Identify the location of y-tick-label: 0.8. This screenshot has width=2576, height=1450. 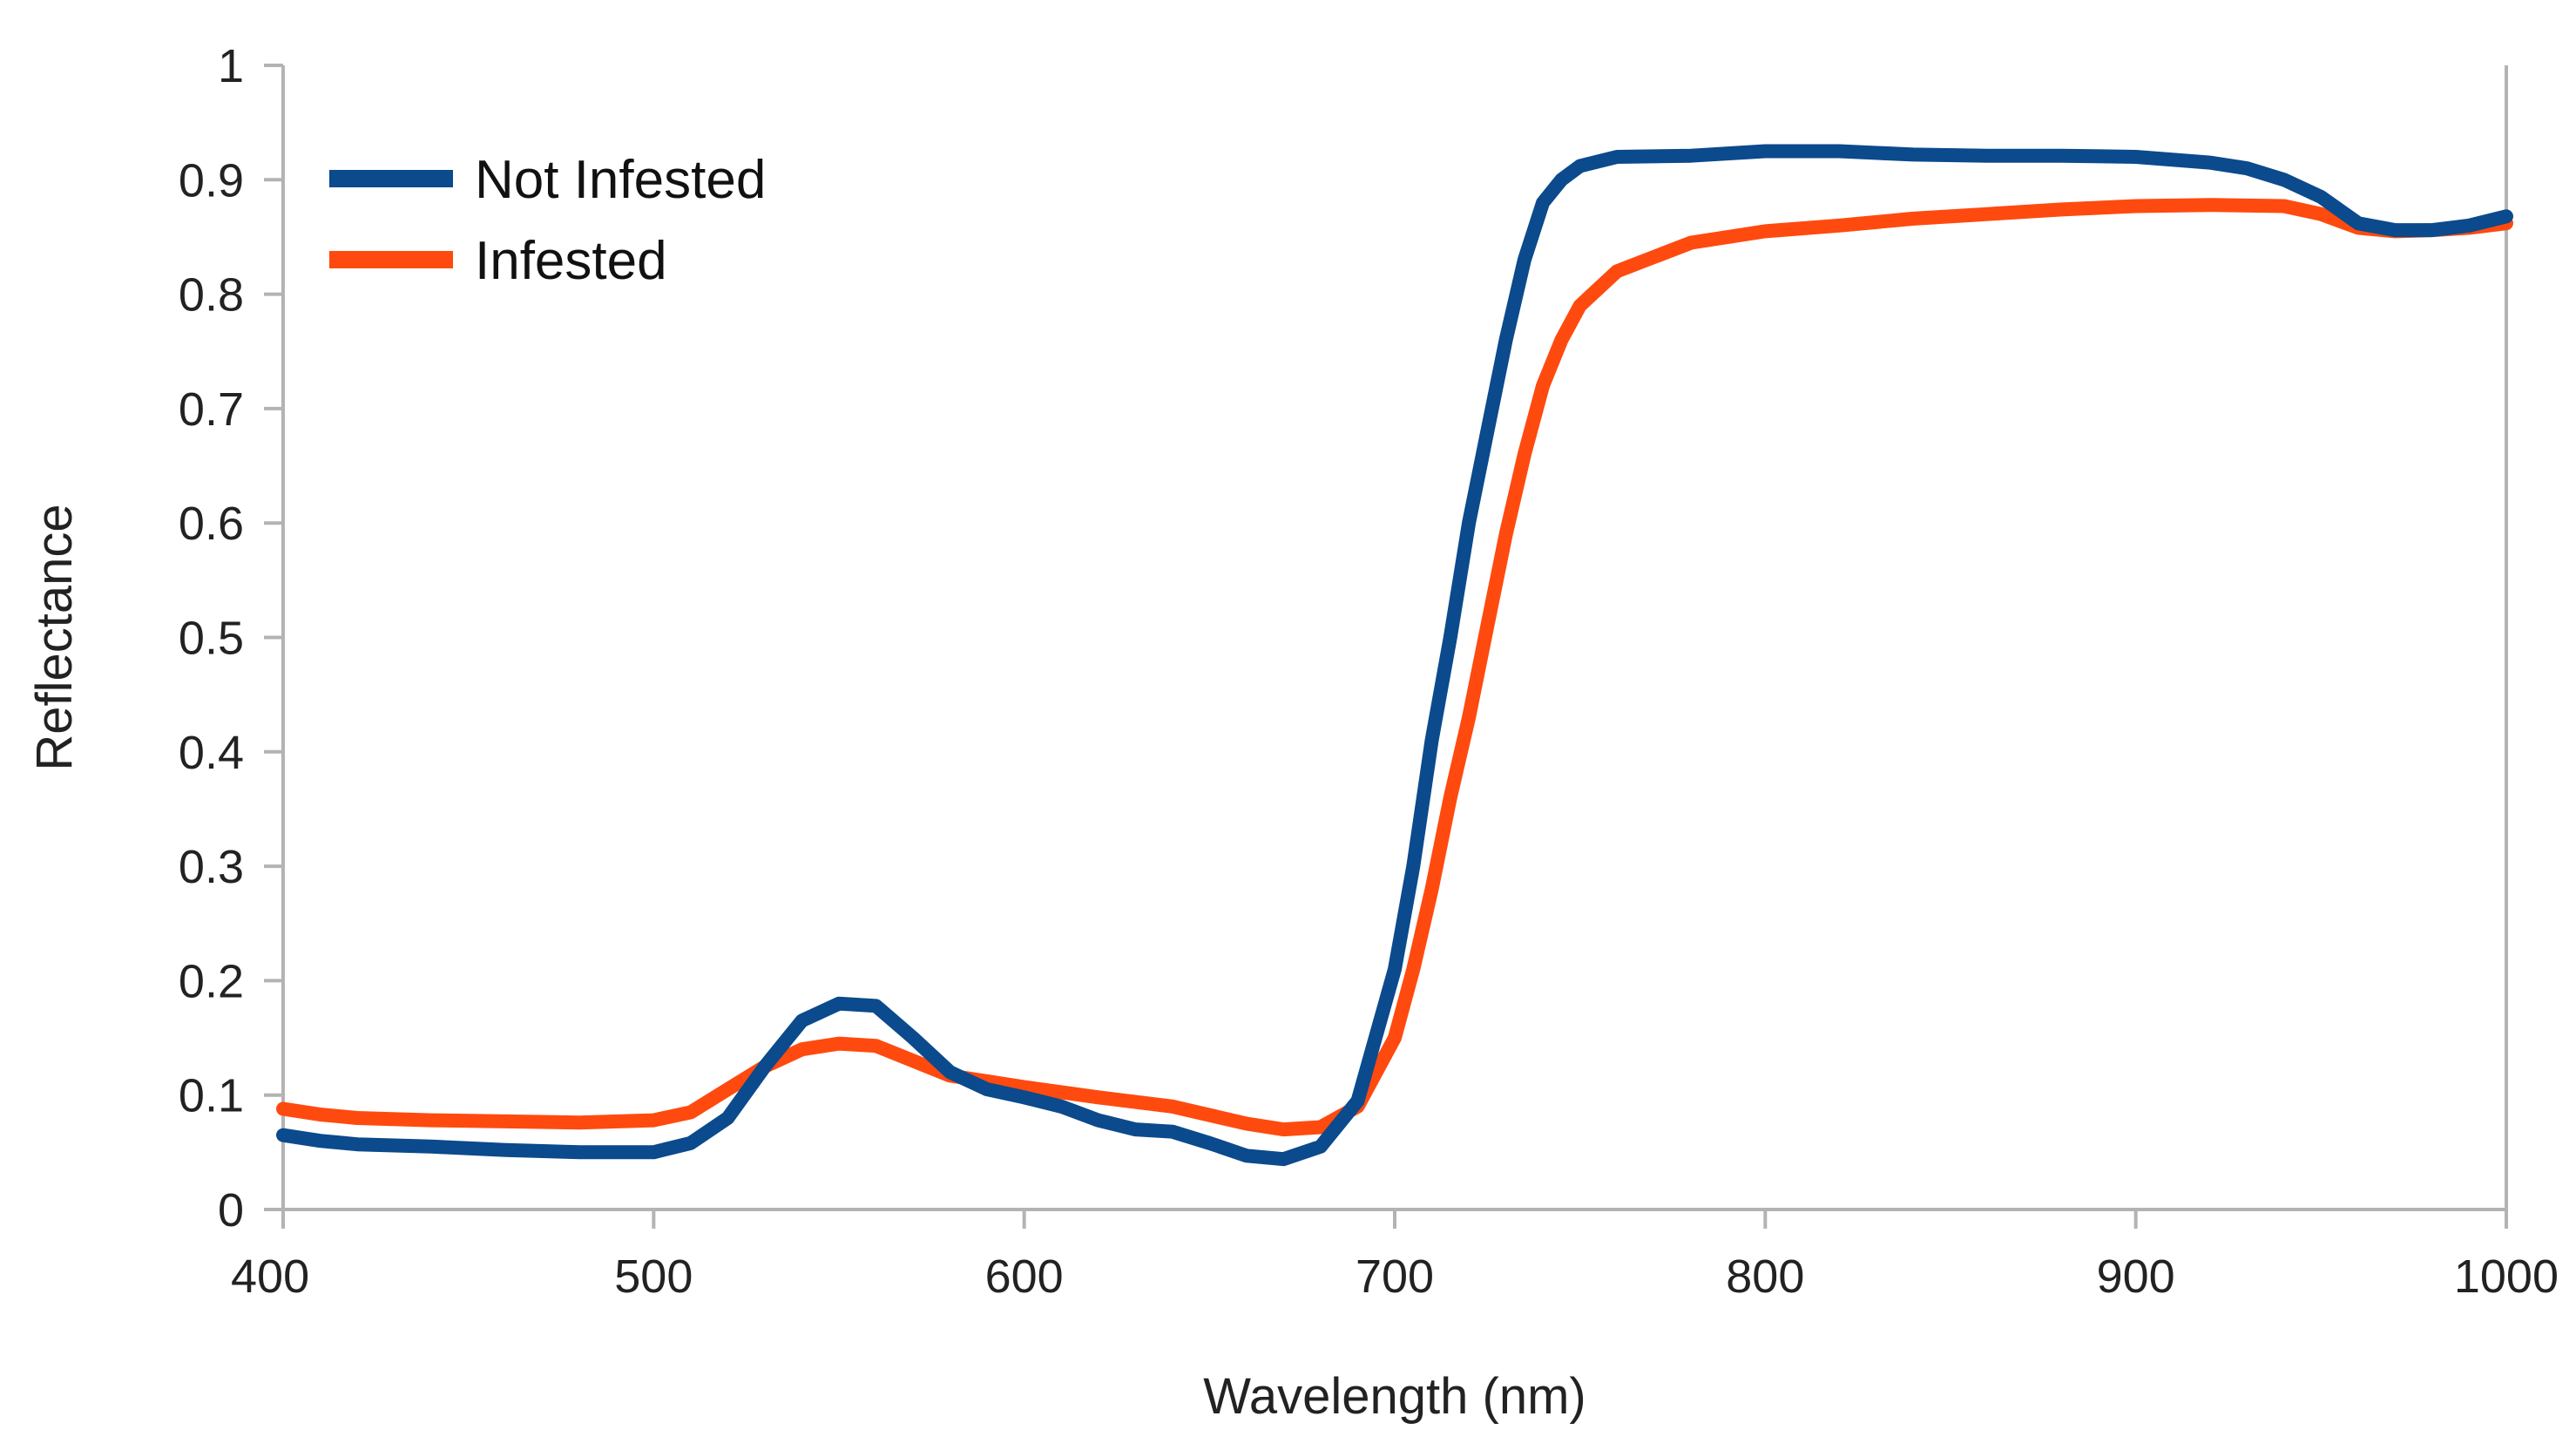
(211, 295).